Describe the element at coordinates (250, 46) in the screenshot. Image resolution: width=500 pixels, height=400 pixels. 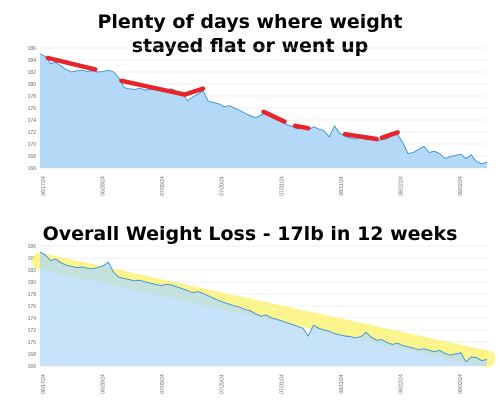
I see `chart1-title-line2: stayed flat or went up` at that location.